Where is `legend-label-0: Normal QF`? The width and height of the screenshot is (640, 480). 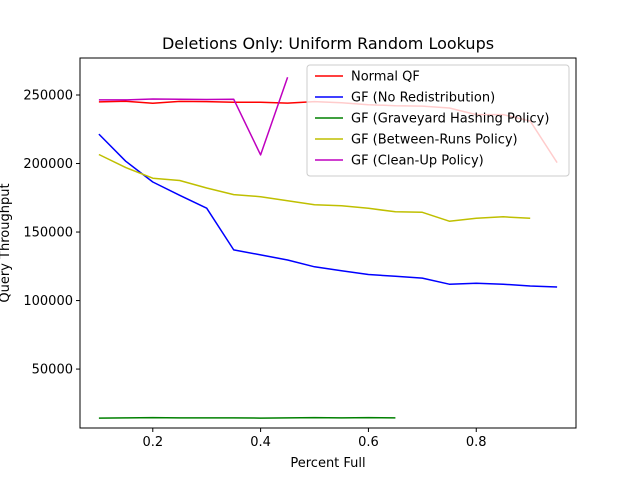
legend-label-0: Normal QF is located at coordinates (385, 77).